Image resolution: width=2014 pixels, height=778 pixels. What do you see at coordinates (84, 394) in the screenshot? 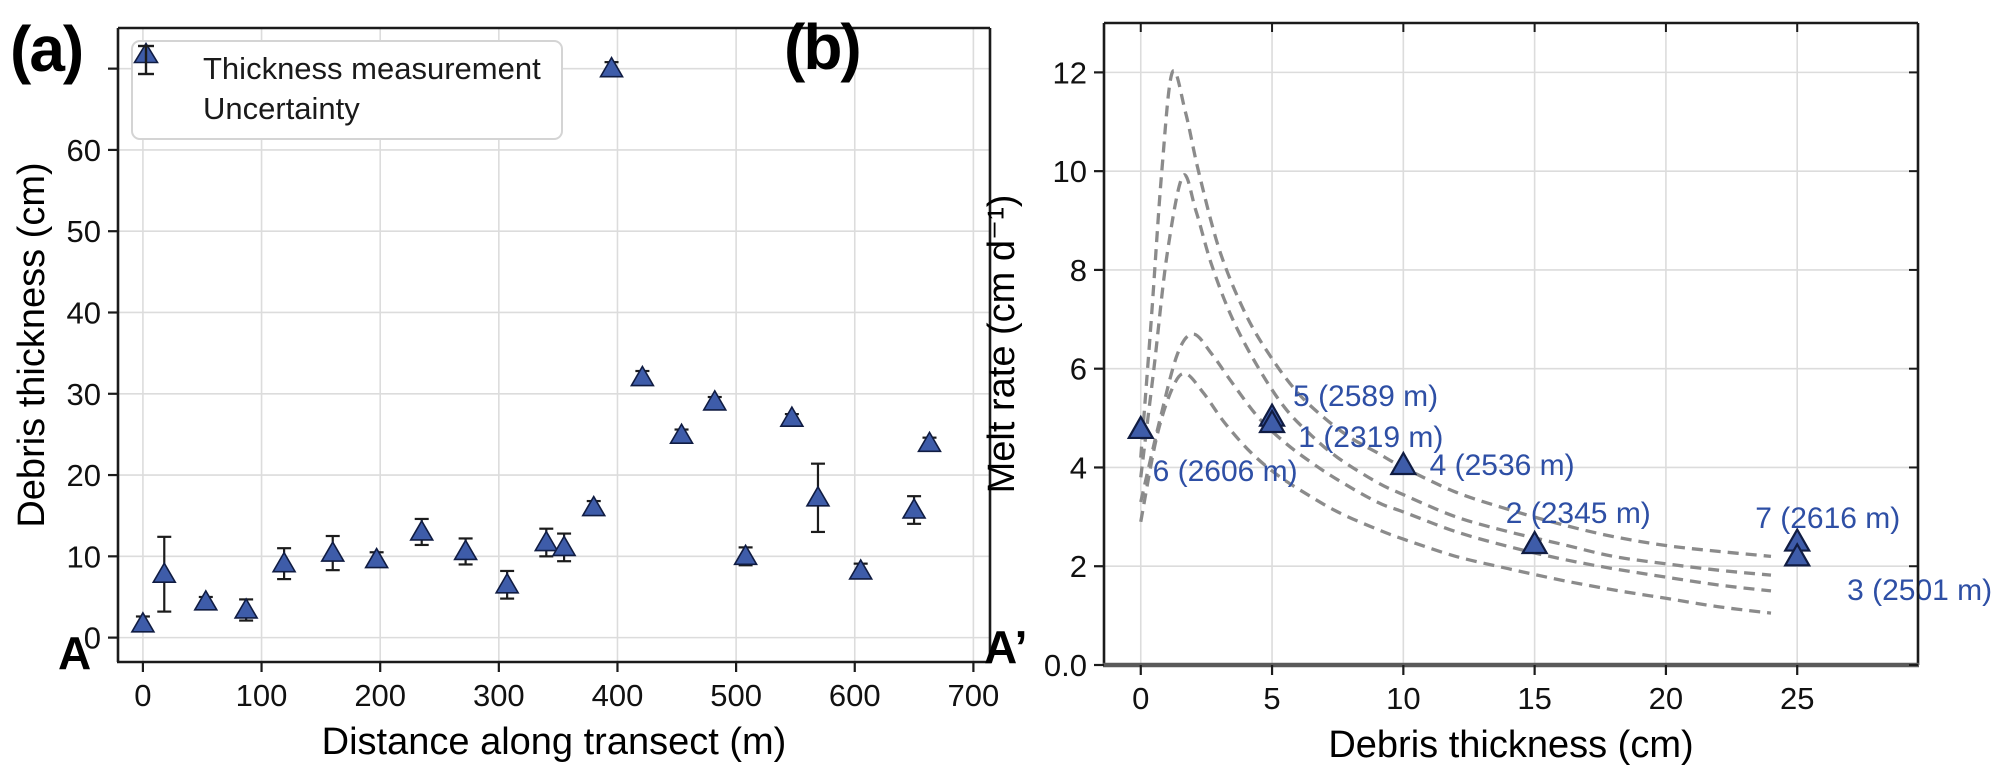
I see `y-tick-label: 30` at bounding box center [84, 394].